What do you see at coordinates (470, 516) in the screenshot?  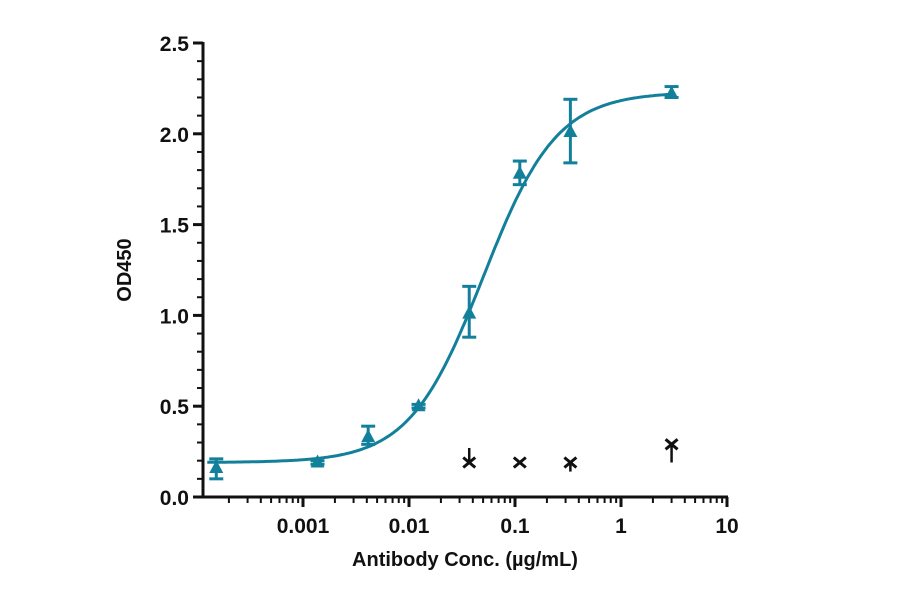 I see `x-axis: 0.001 0.01 0.1 1 10` at bounding box center [470, 516].